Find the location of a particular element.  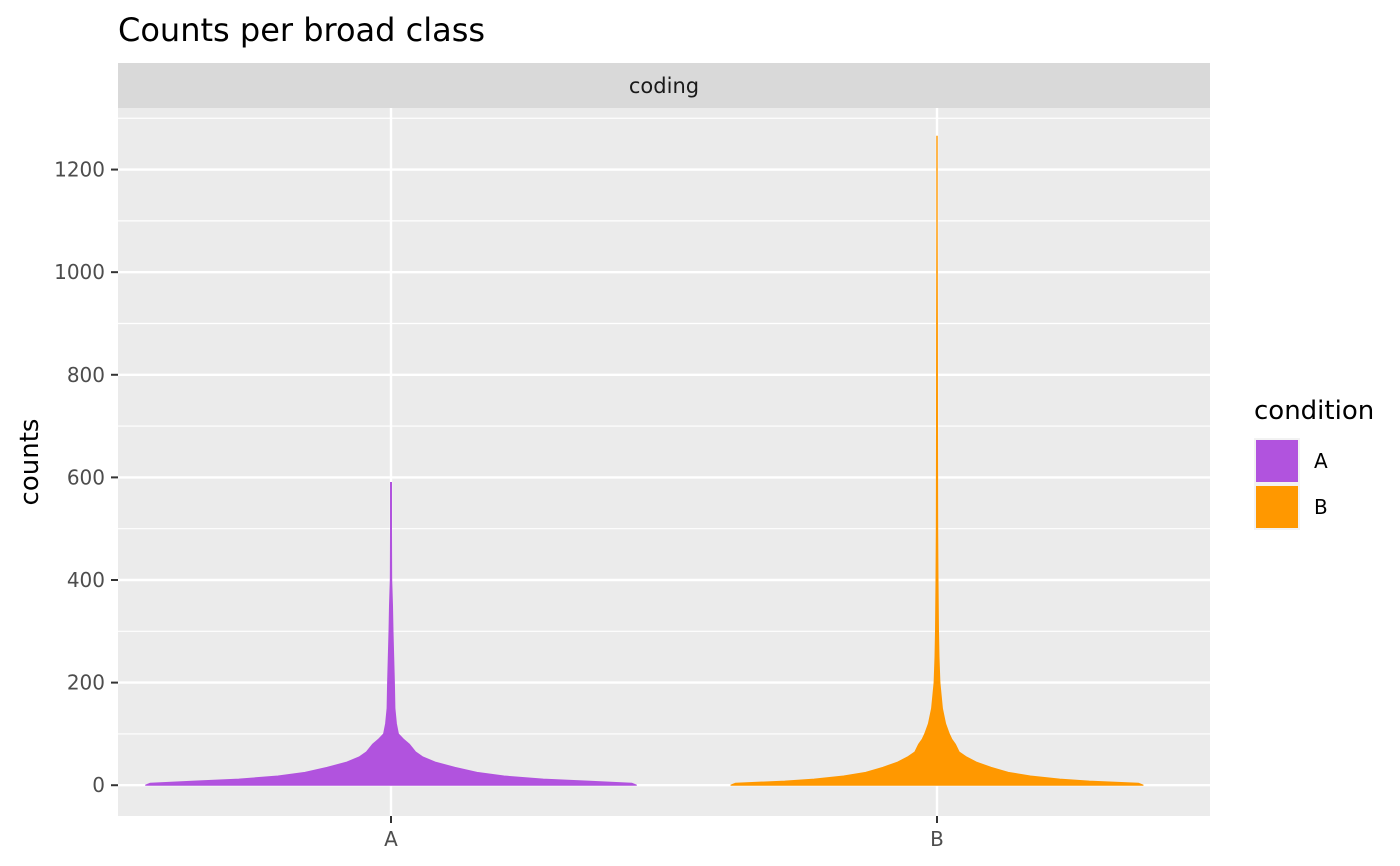

y-tick-label: 1200 is located at coordinates (79, 170).